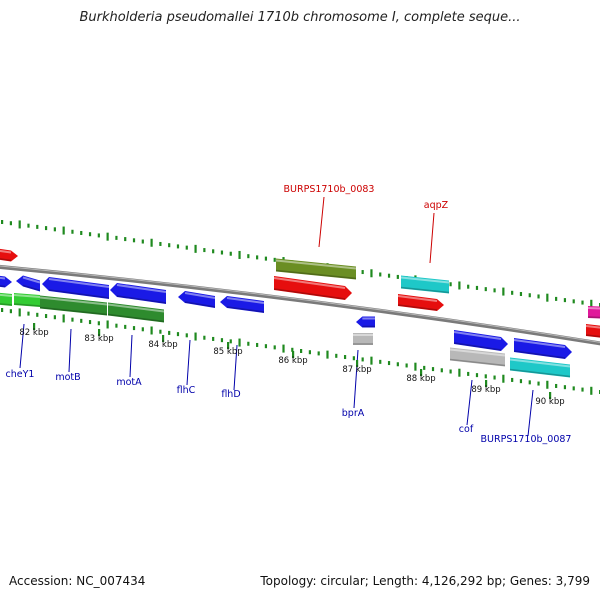 This screenshot has height=600, width=600. Describe the element at coordinates (136, 308) in the screenshot. I see `gene-green-b-highlight` at that location.